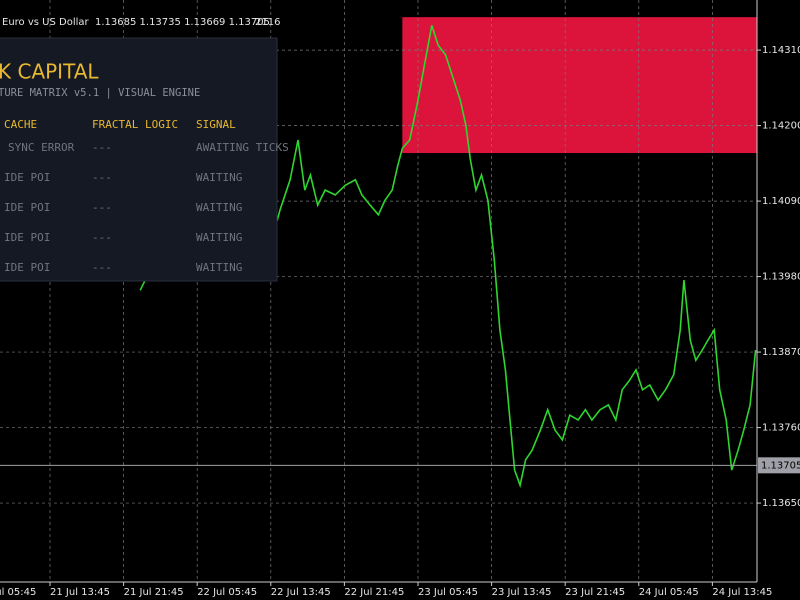  What do you see at coordinates (448, 592) in the screenshot?
I see `x-tick-label: 23 Jul 05:45` at bounding box center [448, 592].